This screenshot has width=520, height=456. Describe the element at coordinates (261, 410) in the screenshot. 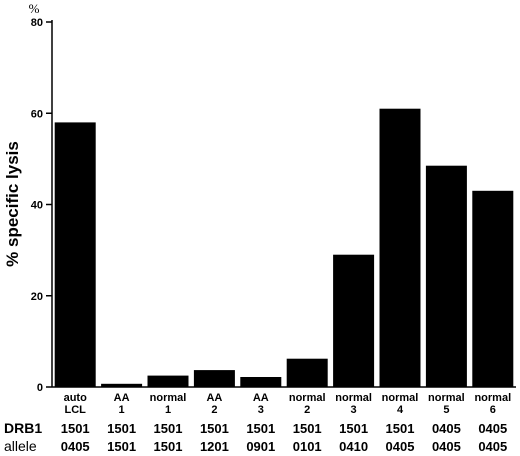

I see `x-label-5-line2: 3` at that location.